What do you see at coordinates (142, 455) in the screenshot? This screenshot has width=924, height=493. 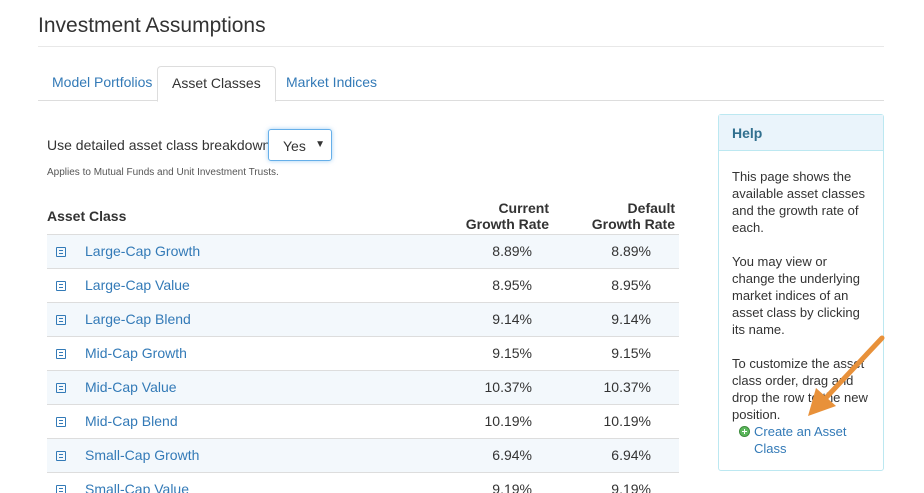 I see `asset-class-link: Small-Cap Growth` at bounding box center [142, 455].